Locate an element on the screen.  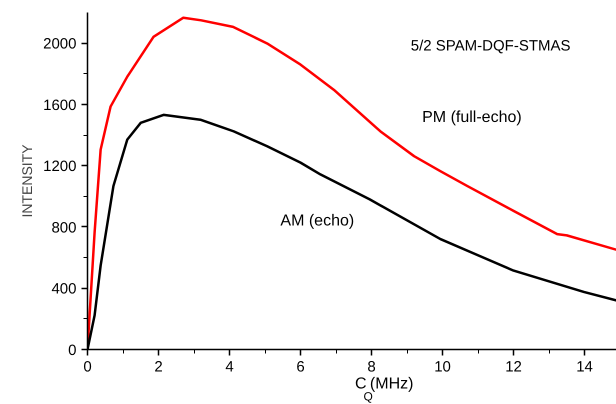
y-tick-label: 2000 is located at coordinates (60, 44).